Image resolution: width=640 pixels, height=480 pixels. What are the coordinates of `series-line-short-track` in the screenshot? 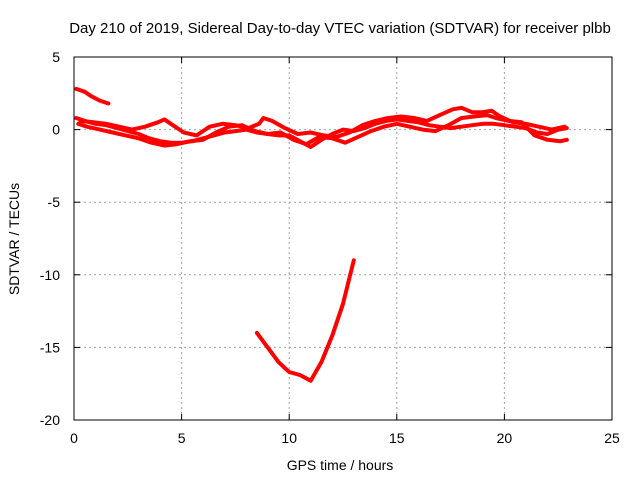 It's located at (92, 96).